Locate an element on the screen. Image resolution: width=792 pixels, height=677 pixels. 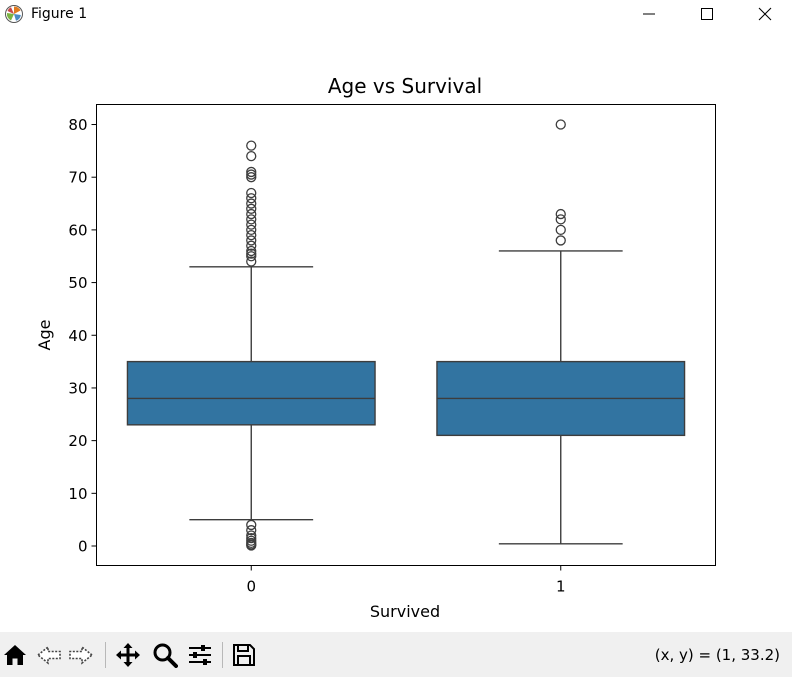
save-button is located at coordinates (244, 655).